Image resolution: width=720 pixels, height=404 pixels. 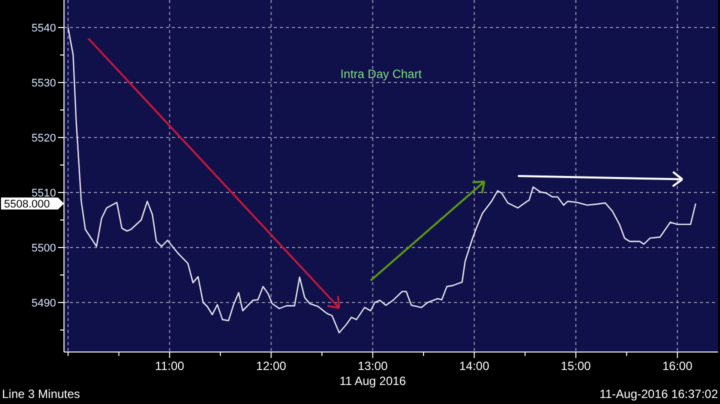 I want to click on y-tick-label: 5520, so click(x=44, y=138).